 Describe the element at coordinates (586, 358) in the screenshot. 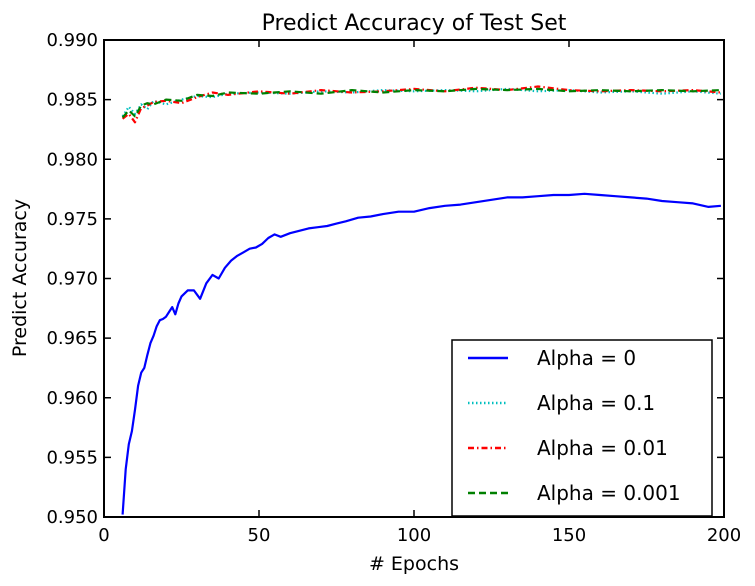

I see `legend-label: Alpha = 0` at that location.